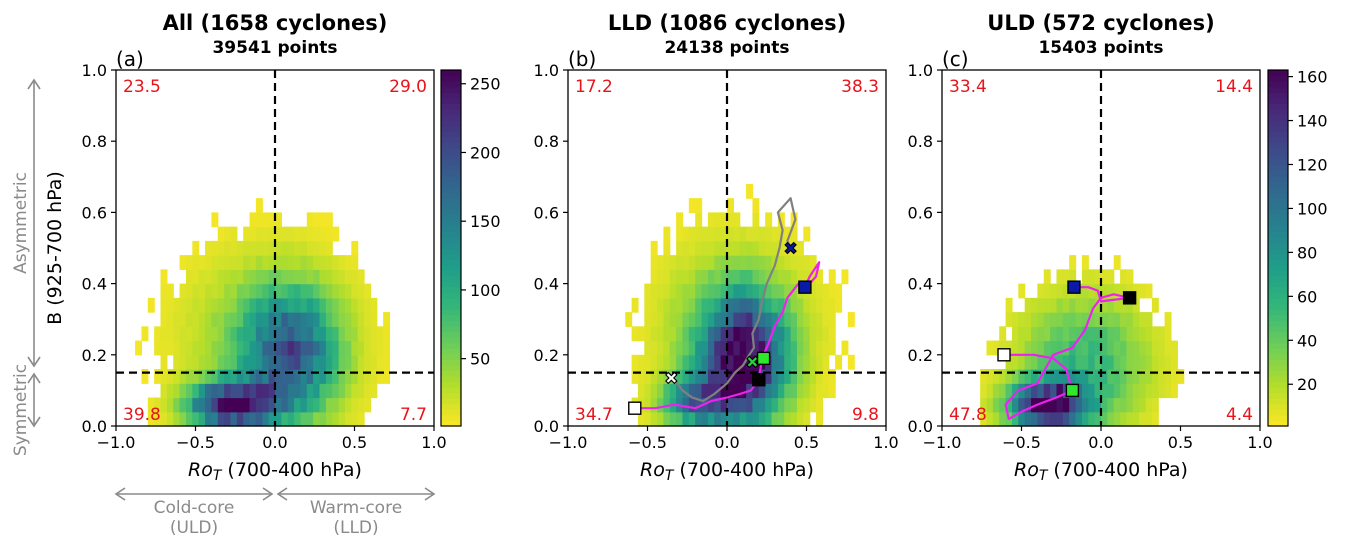 This screenshot has width=1348, height=539. I want to click on square-marker, so click(1074, 287).